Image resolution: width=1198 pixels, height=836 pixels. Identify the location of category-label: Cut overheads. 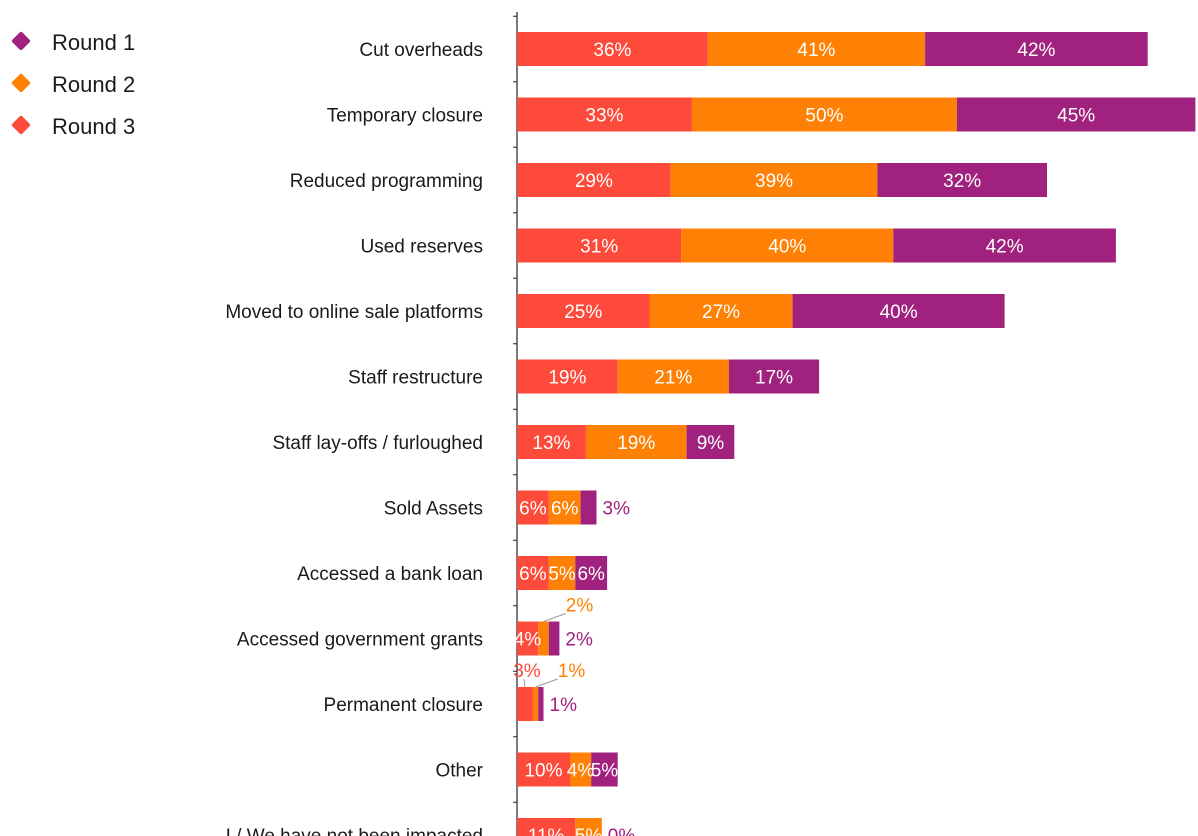
(421, 50).